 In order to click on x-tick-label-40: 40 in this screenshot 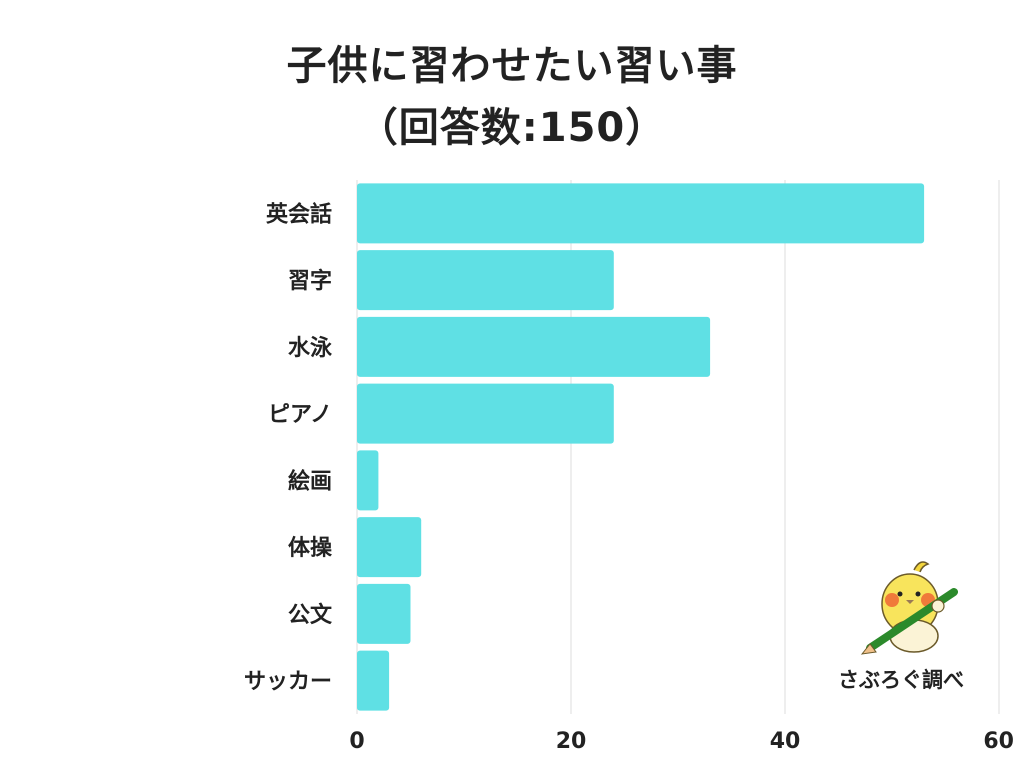, I will do `click(785, 741)`.